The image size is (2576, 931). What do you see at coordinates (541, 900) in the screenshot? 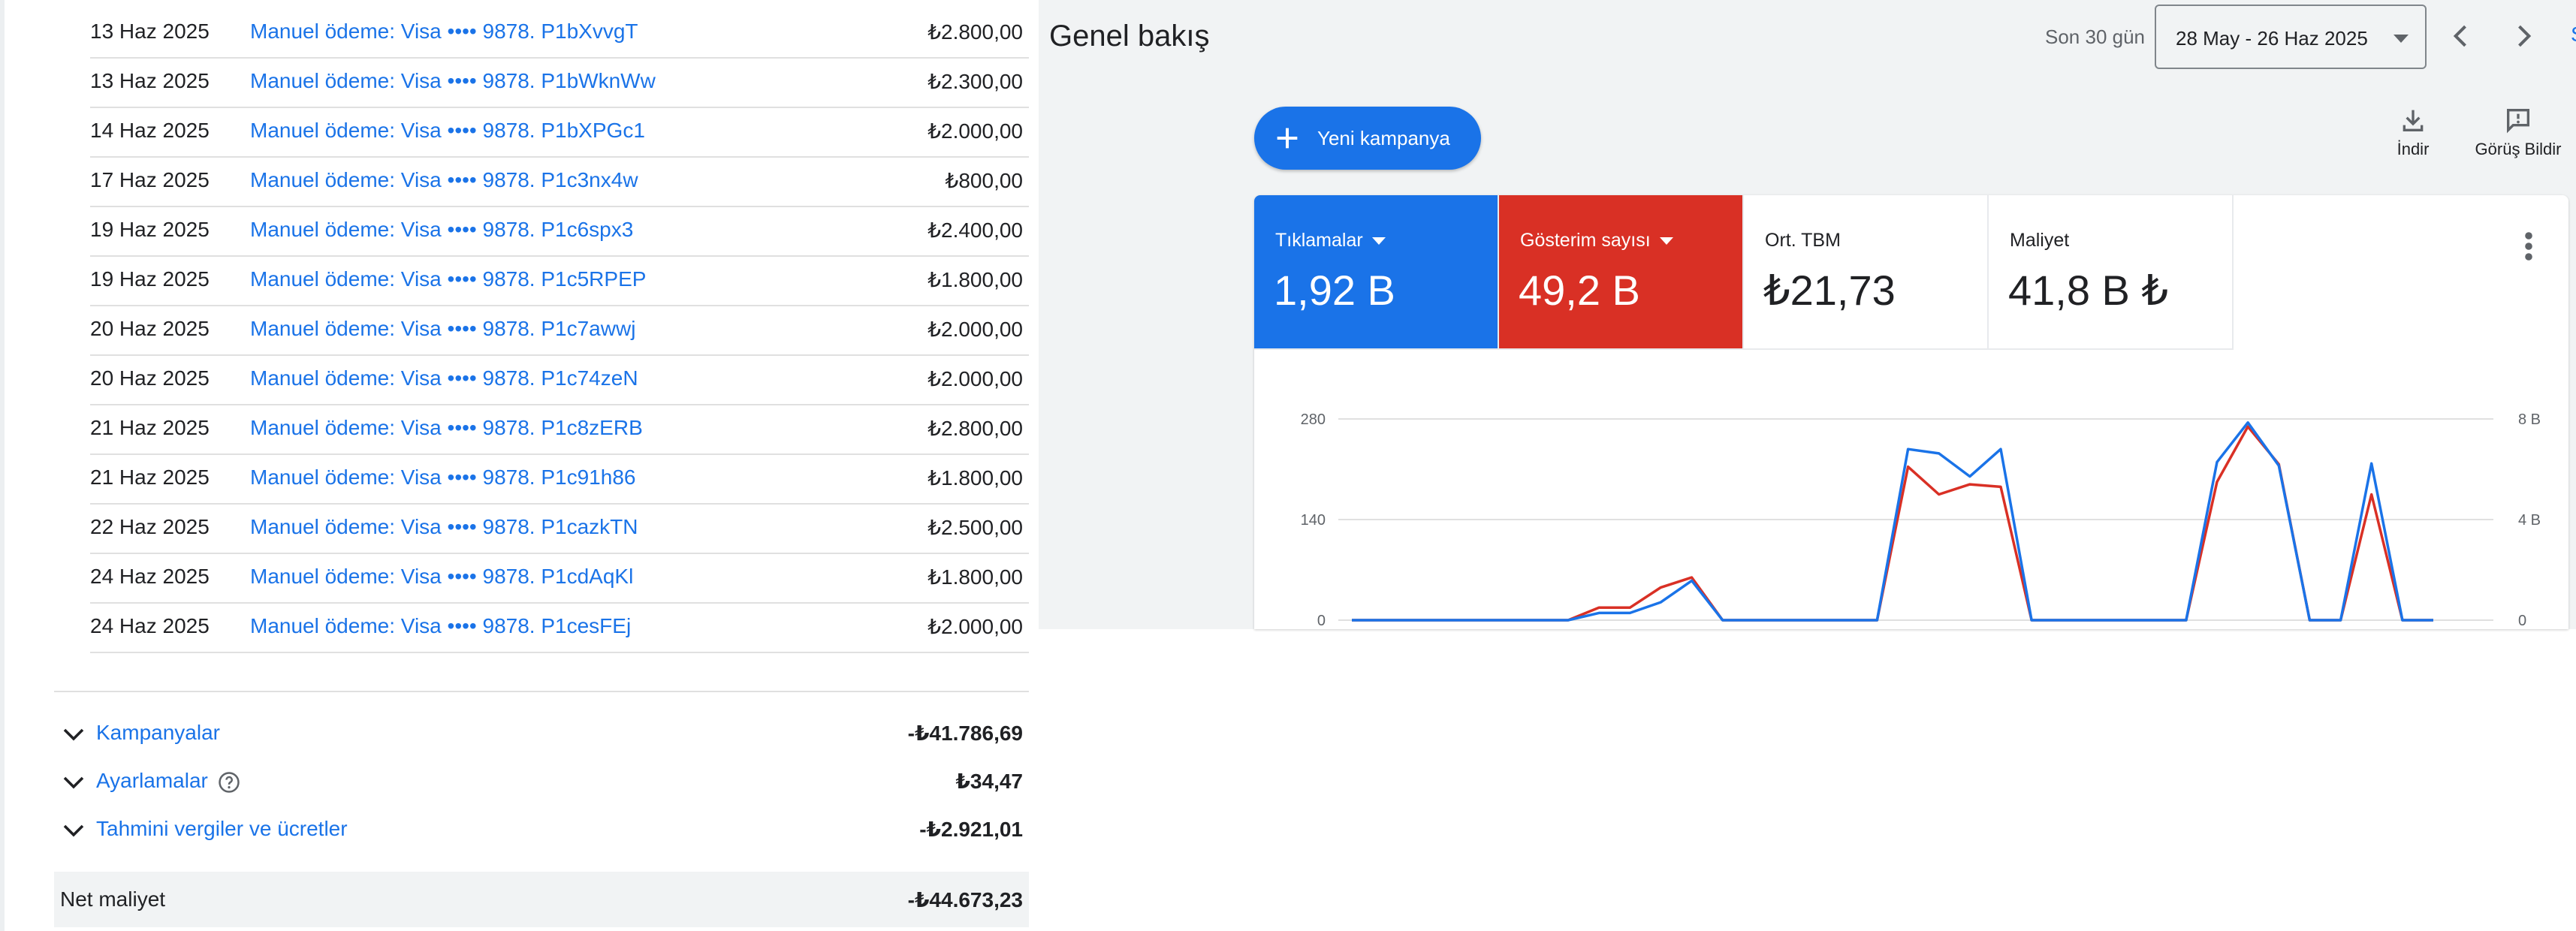
I see `net-cost-row: Net maliyet -₺44.673,23` at bounding box center [541, 900].